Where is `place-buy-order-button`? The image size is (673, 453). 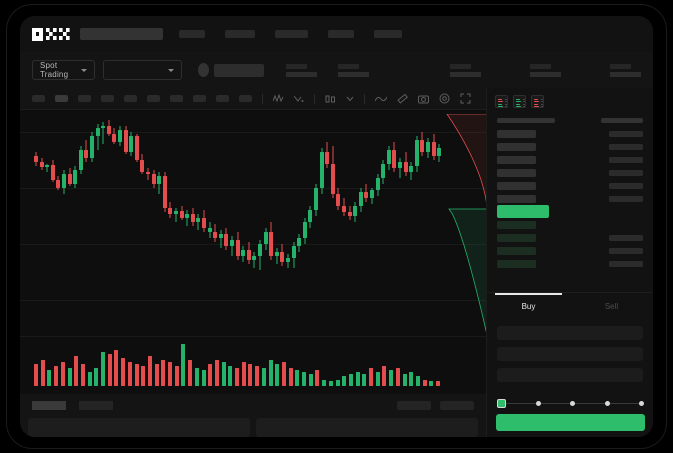 place-buy-order-button is located at coordinates (570, 422).